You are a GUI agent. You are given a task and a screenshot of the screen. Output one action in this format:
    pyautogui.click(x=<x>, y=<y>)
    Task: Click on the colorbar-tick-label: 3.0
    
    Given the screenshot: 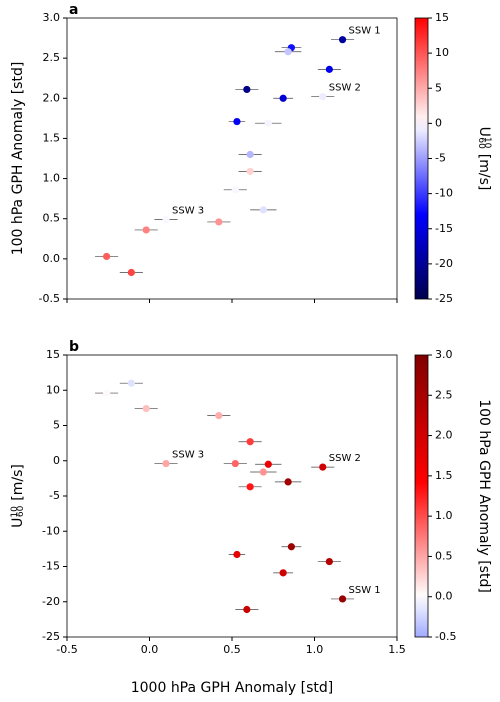 What is the action you would take?
    pyautogui.click(x=444, y=354)
    